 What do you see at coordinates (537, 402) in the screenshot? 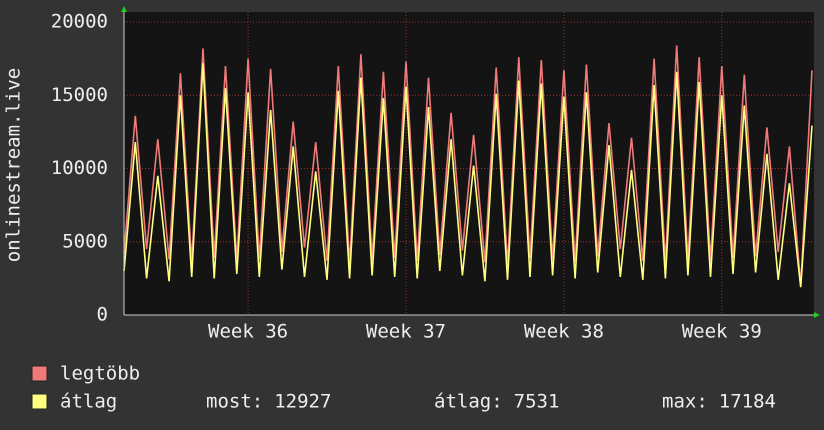
I see `legend-stat-value: 7531` at bounding box center [537, 402].